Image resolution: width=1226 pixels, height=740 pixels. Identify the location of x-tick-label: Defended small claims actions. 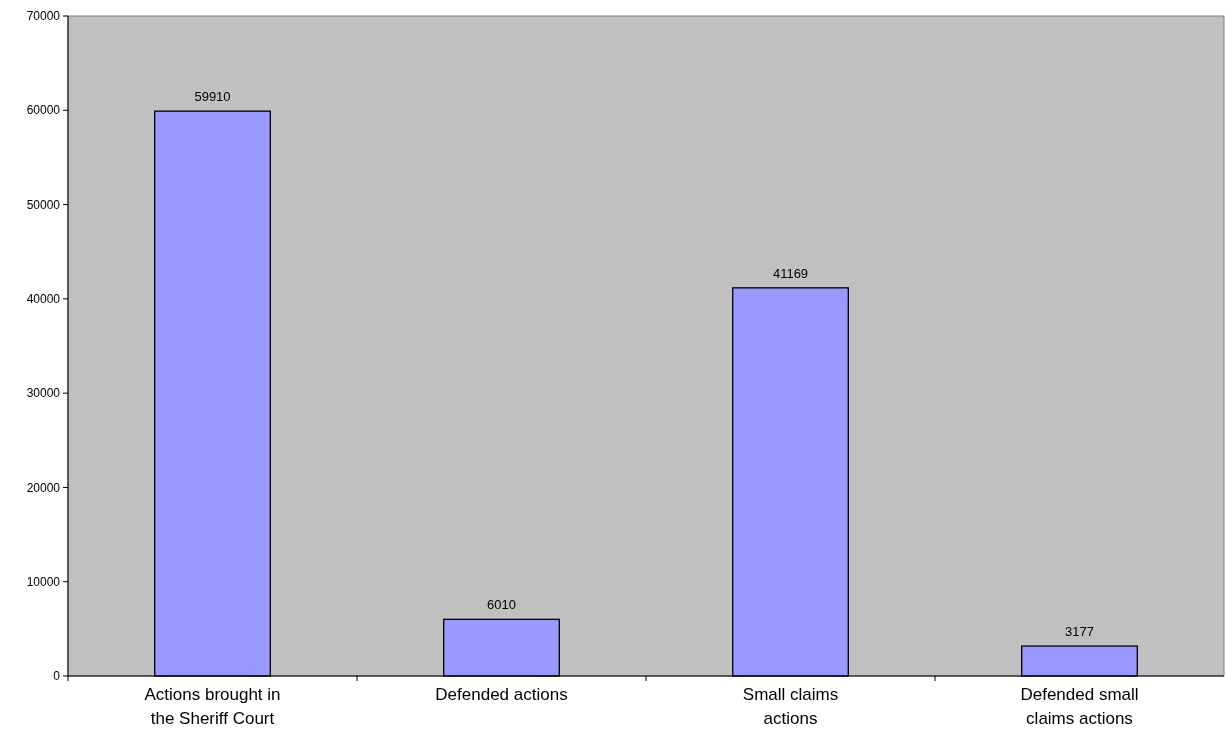
(1079, 706).